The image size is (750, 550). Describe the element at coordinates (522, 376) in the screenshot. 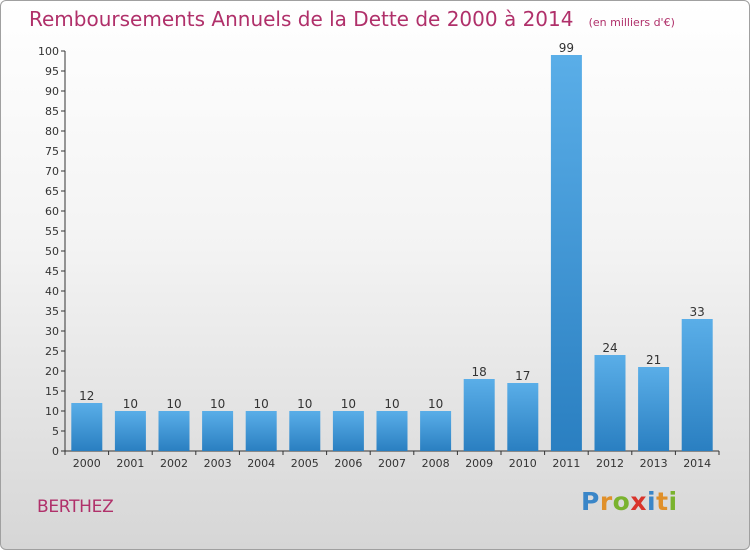

I see `bar-value-label: 17` at that location.